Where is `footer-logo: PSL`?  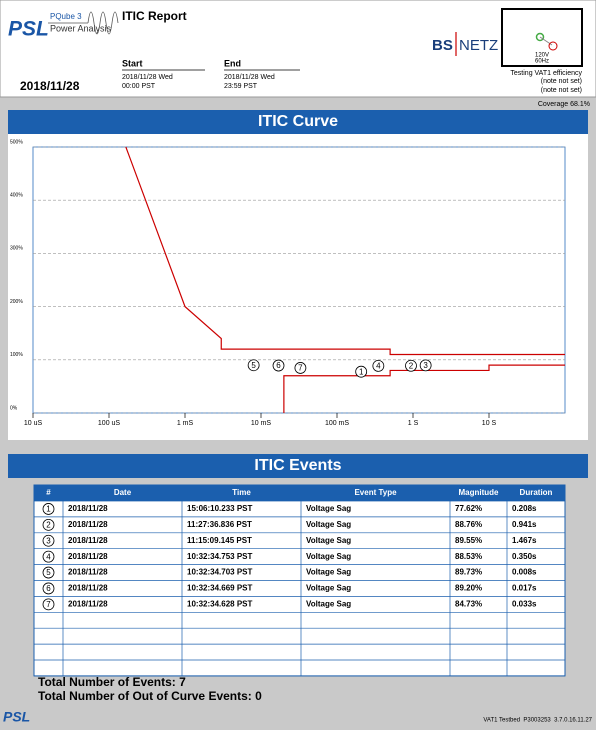 footer-logo: PSL is located at coordinates (16, 717).